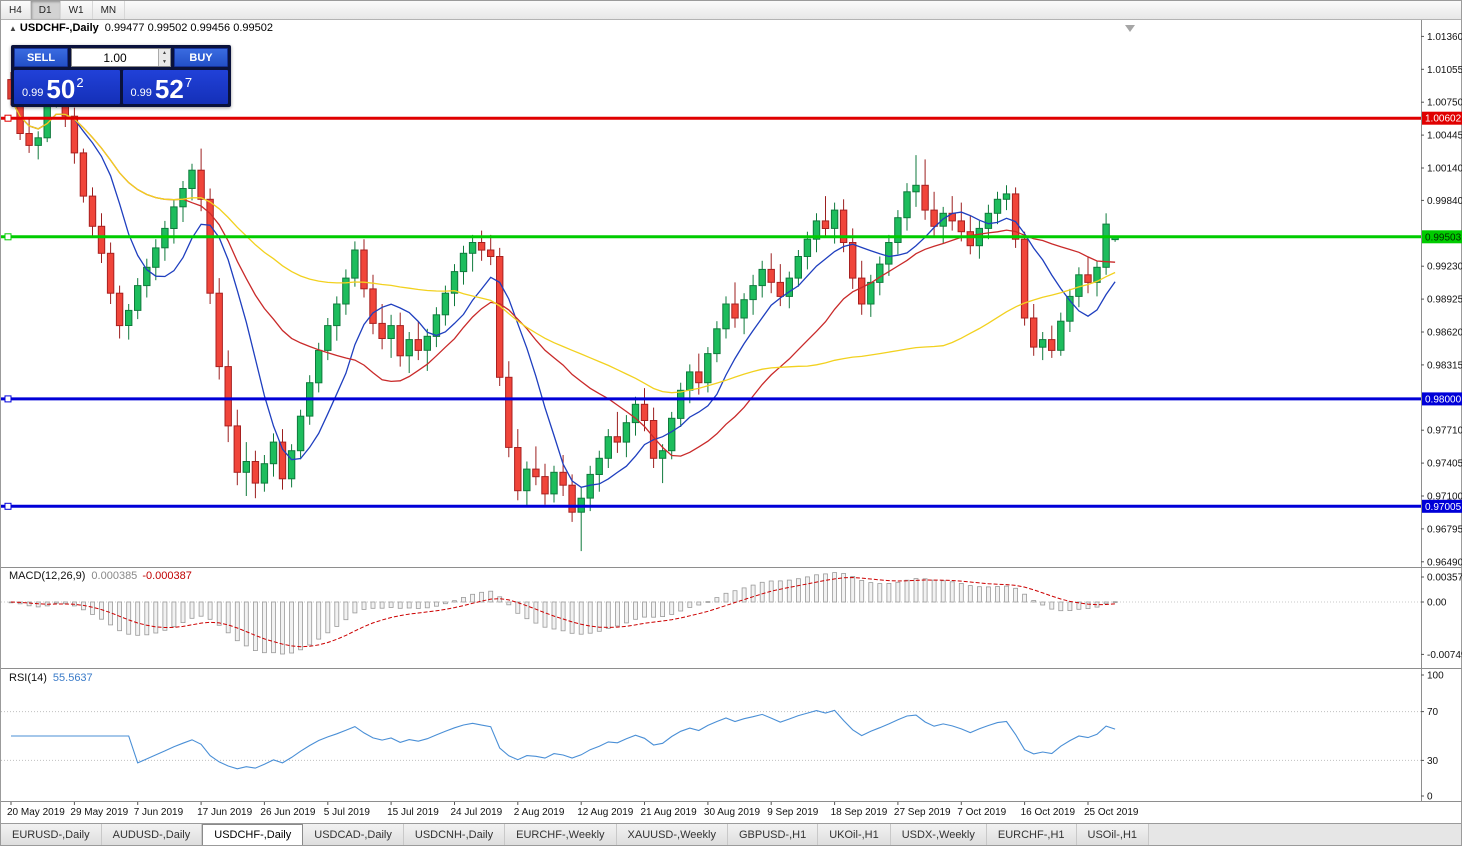  Describe the element at coordinates (72, 678) in the screenshot. I see `rsi-value: 55.5637` at that location.